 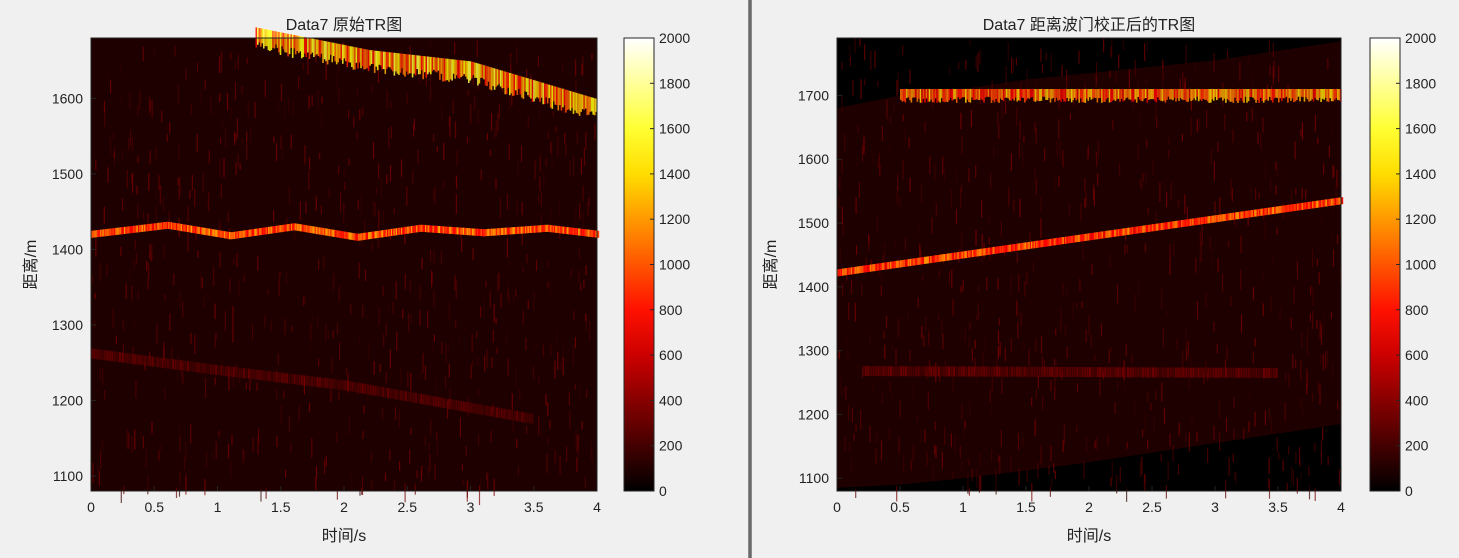 What do you see at coordinates (1152, 507) in the screenshot?
I see `x-tick-label: 2.5` at bounding box center [1152, 507].